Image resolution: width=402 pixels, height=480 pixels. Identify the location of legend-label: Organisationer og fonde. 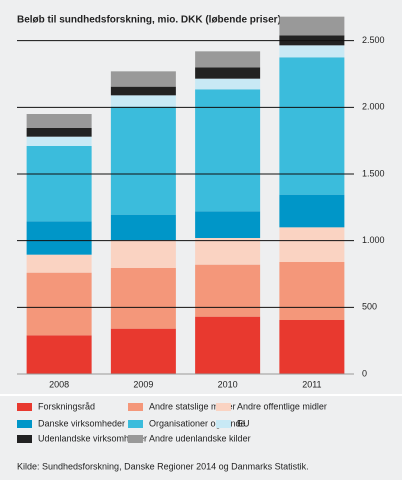
(197, 423).